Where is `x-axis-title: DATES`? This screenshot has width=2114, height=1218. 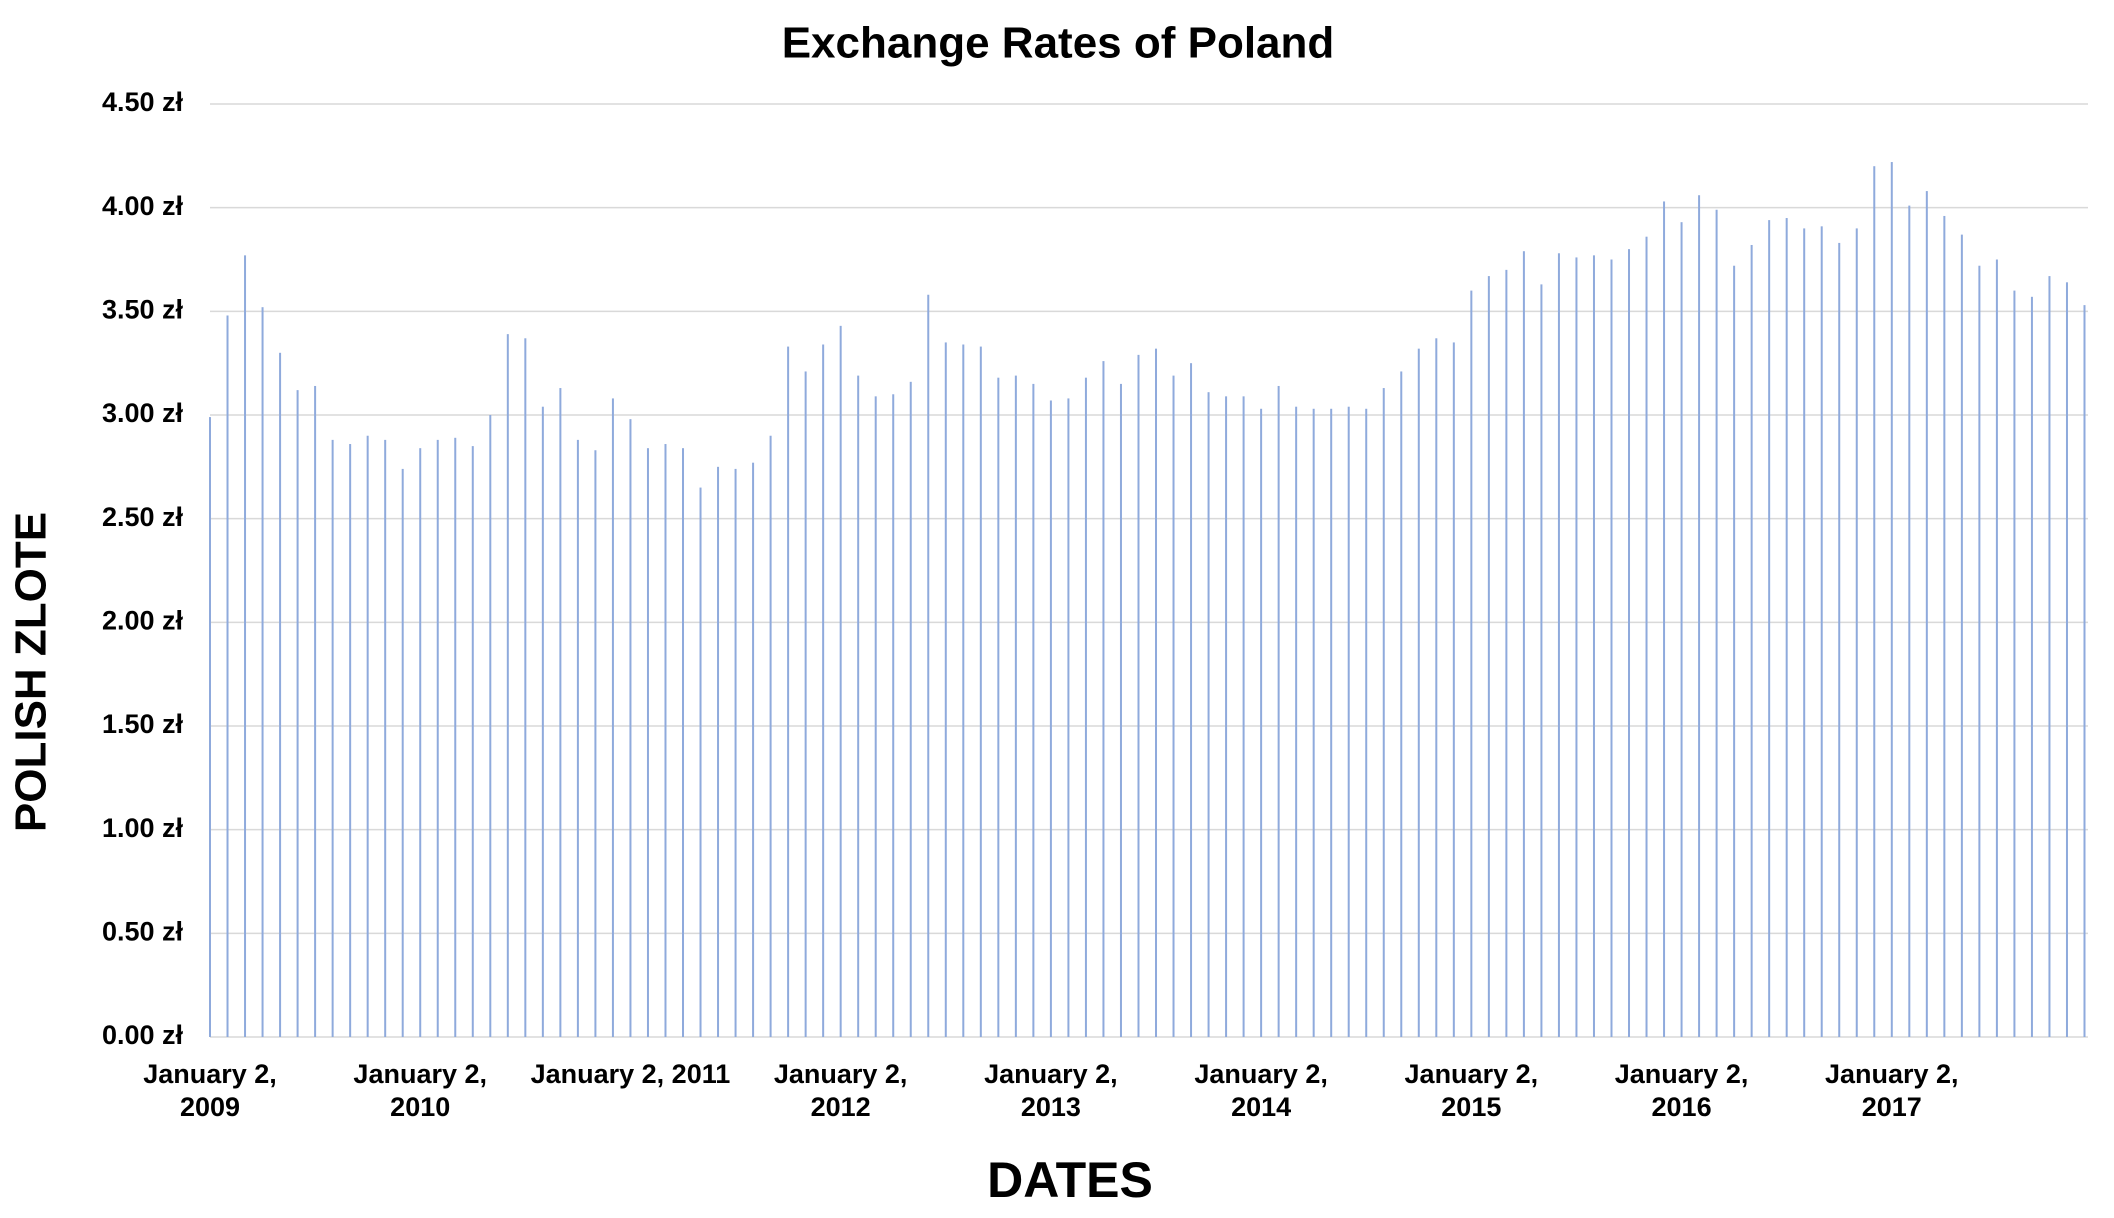
x-axis-title: DATES is located at coordinates (1070, 1180).